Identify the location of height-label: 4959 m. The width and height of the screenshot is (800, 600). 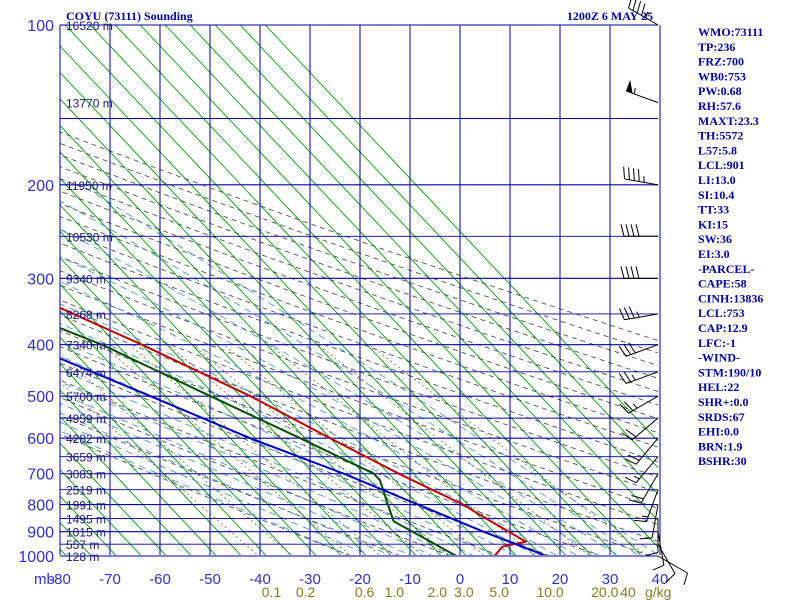
(86, 419).